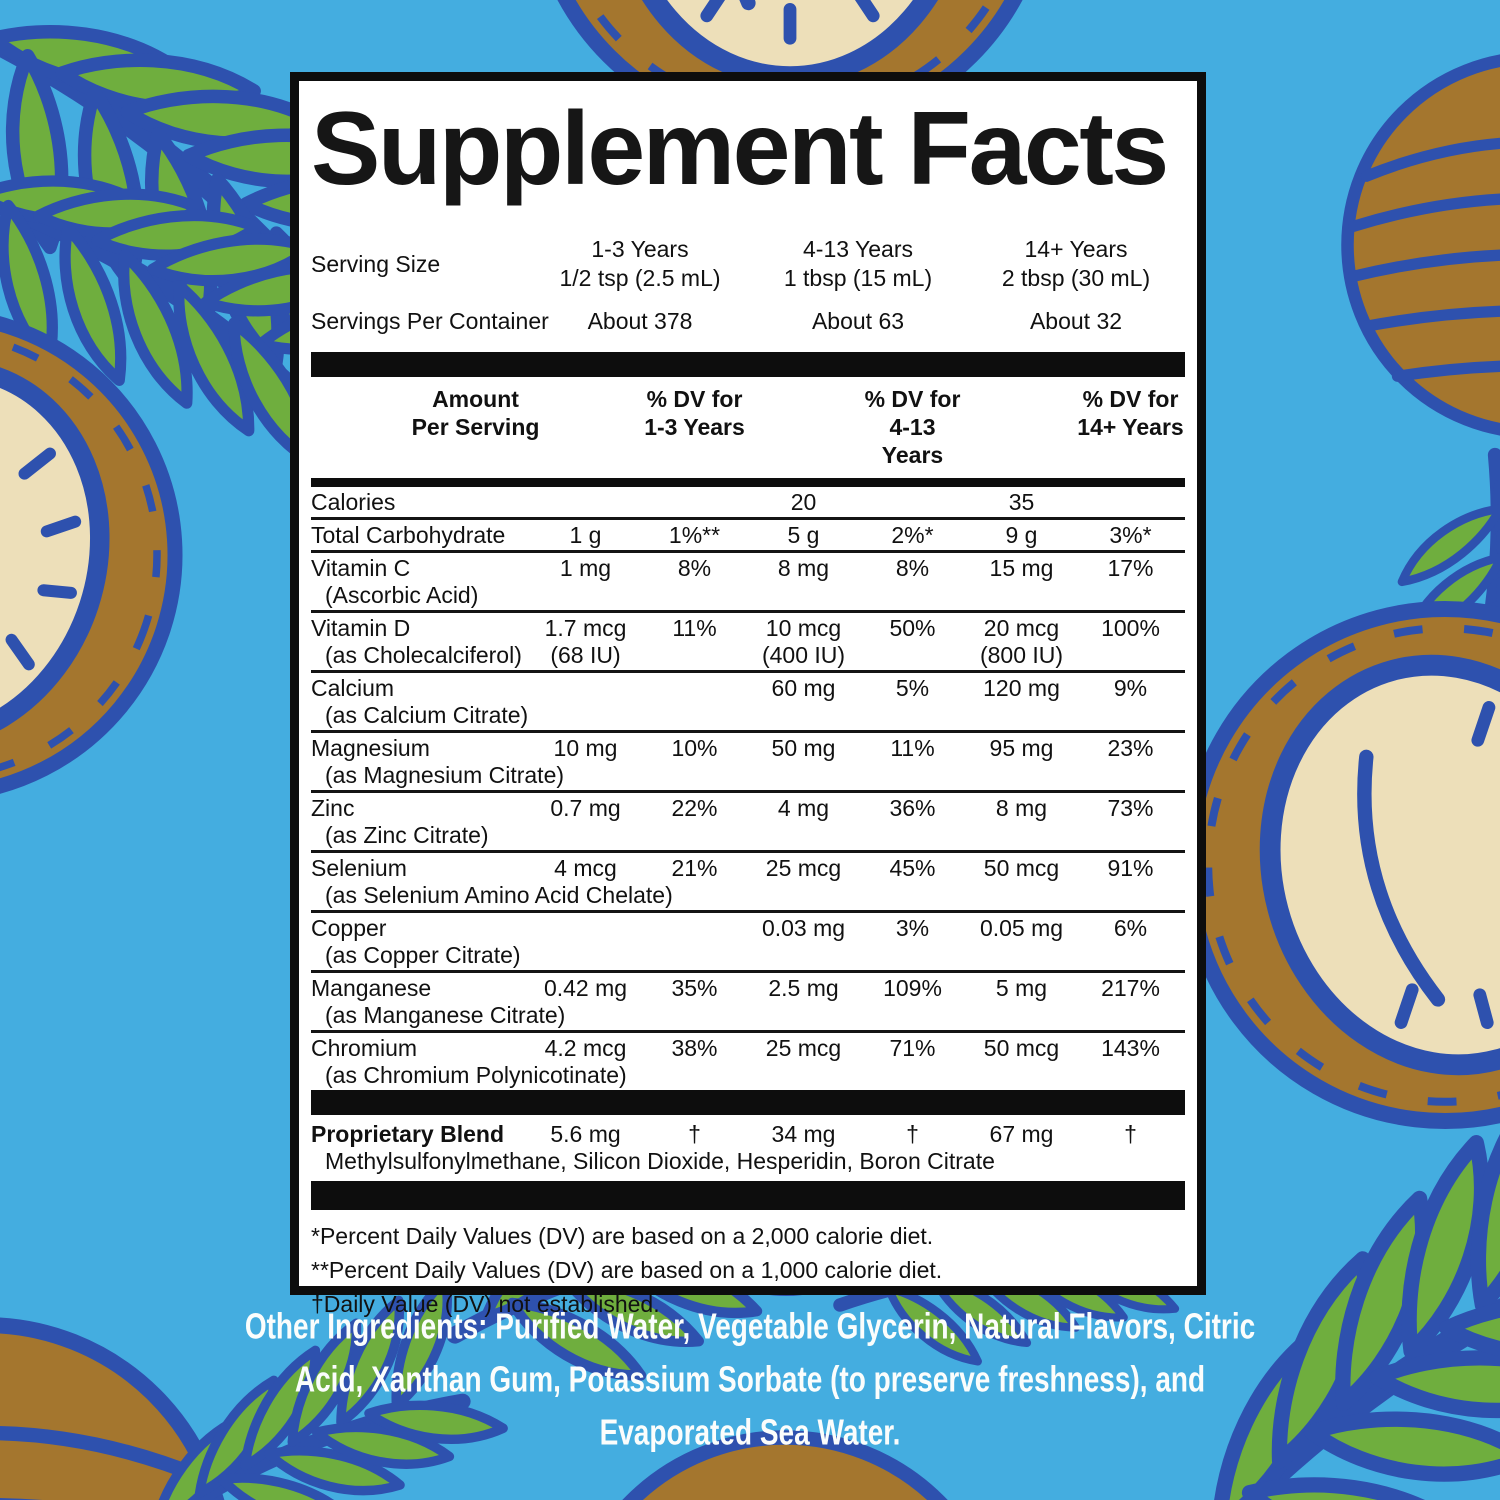  What do you see at coordinates (349, 928) in the screenshot?
I see `nutrient-name: Copper` at bounding box center [349, 928].